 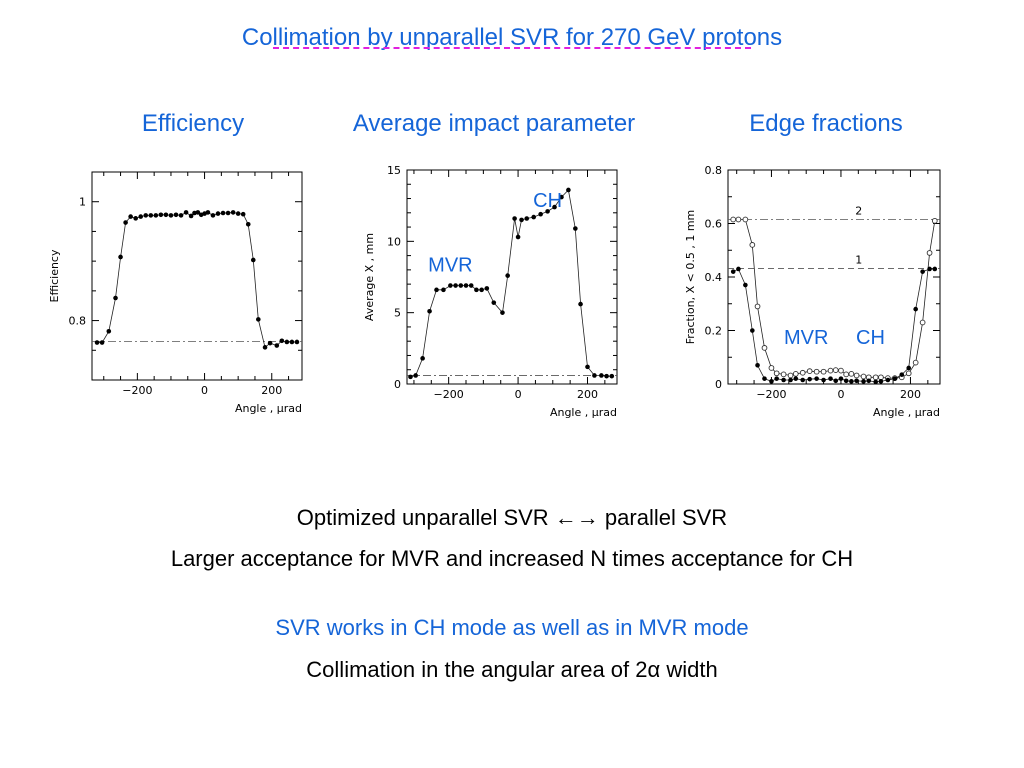 I want to click on y-tick-label: 0.6, so click(x=714, y=224).